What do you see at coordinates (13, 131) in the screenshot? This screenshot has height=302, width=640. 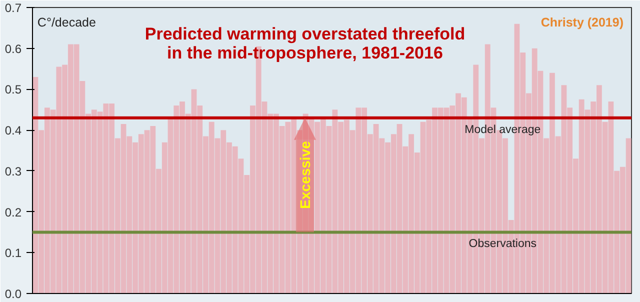 I see `y-tick-label: 0.4` at bounding box center [13, 131].